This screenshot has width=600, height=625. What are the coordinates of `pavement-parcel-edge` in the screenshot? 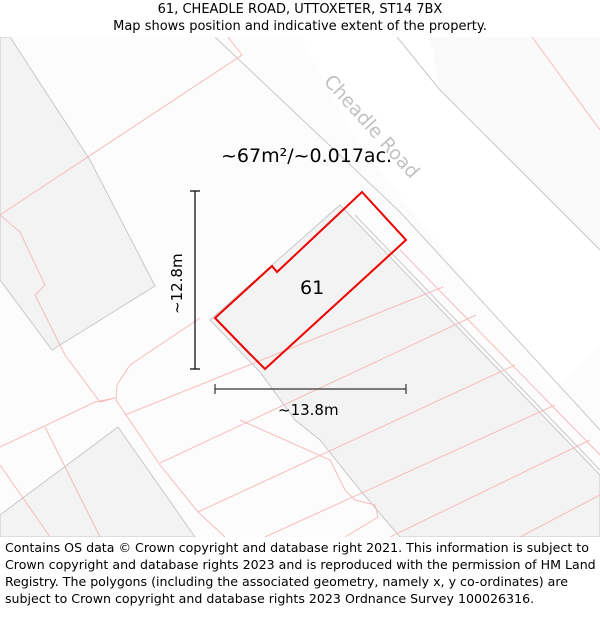 It's located at (499, 352).